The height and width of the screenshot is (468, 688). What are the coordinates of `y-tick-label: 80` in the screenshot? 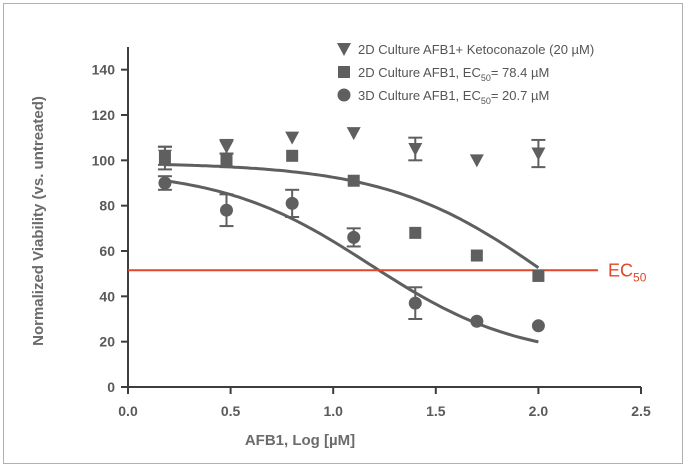 It's located at (107, 206).